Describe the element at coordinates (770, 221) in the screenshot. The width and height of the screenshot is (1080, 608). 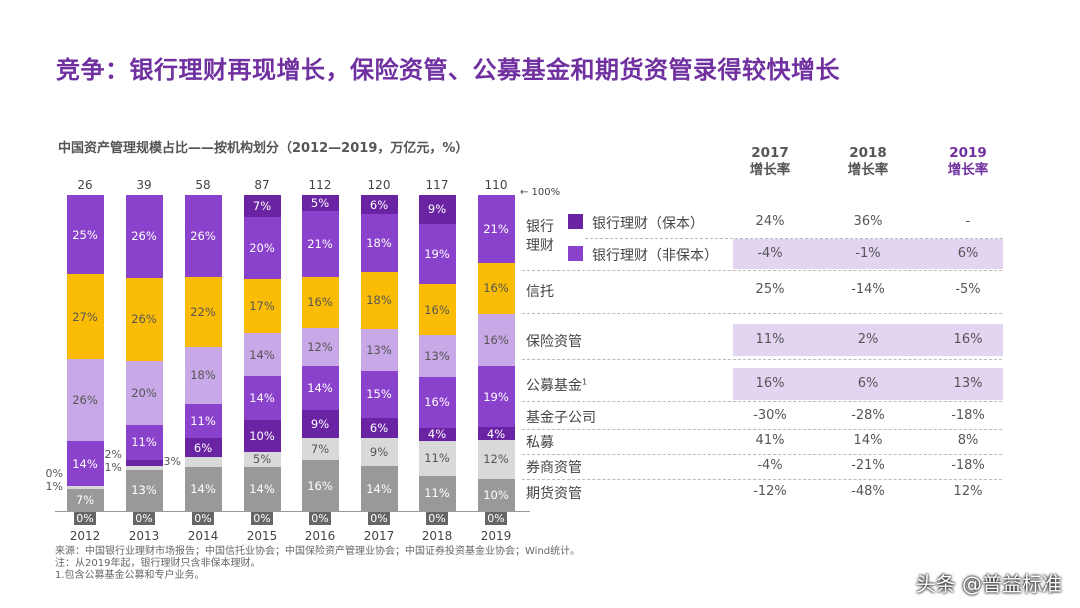
I see `table-cell: 24%` at that location.